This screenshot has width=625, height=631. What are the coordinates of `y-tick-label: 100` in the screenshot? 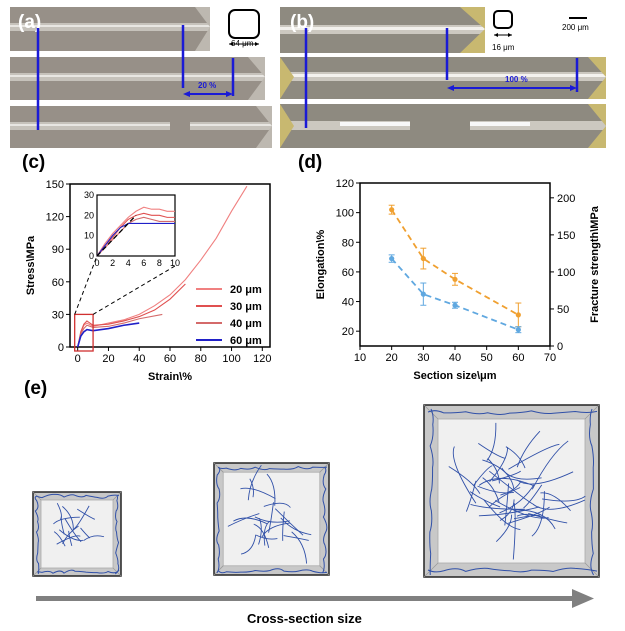 It's located at (345, 214).